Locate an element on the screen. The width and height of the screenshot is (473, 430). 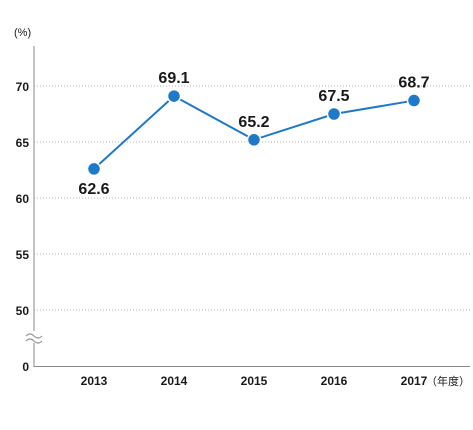
data-label-2016: 67.5 is located at coordinates (333, 96).